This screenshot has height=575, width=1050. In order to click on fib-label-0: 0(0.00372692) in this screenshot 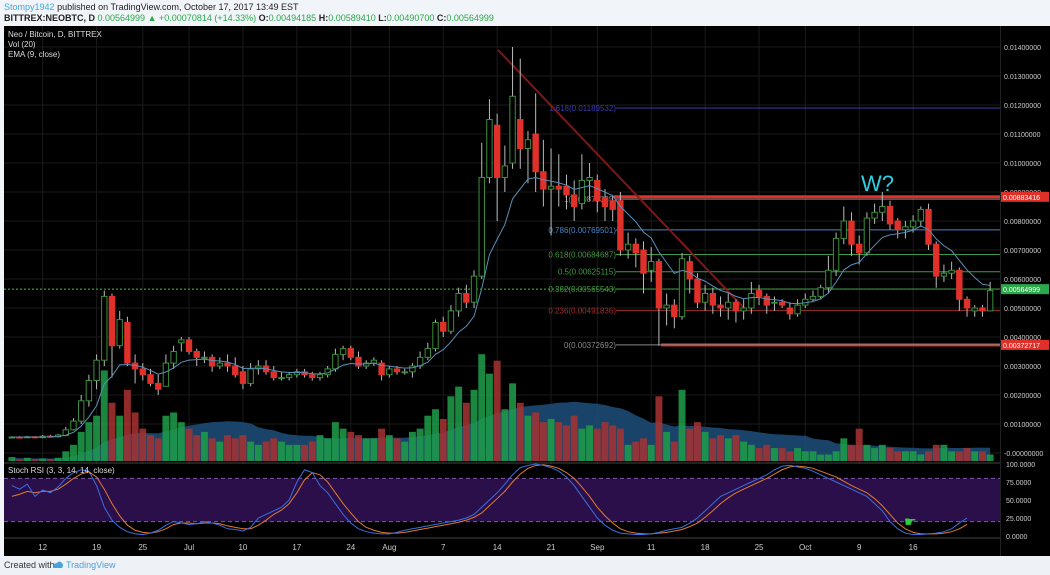, I will do `click(590, 345)`.